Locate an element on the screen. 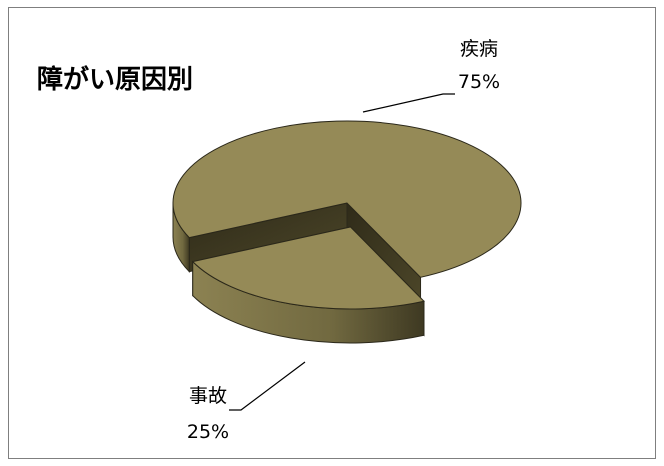 This screenshot has width=664, height=466. pie-label-category-disease: 疾病 is located at coordinates (479, 49).